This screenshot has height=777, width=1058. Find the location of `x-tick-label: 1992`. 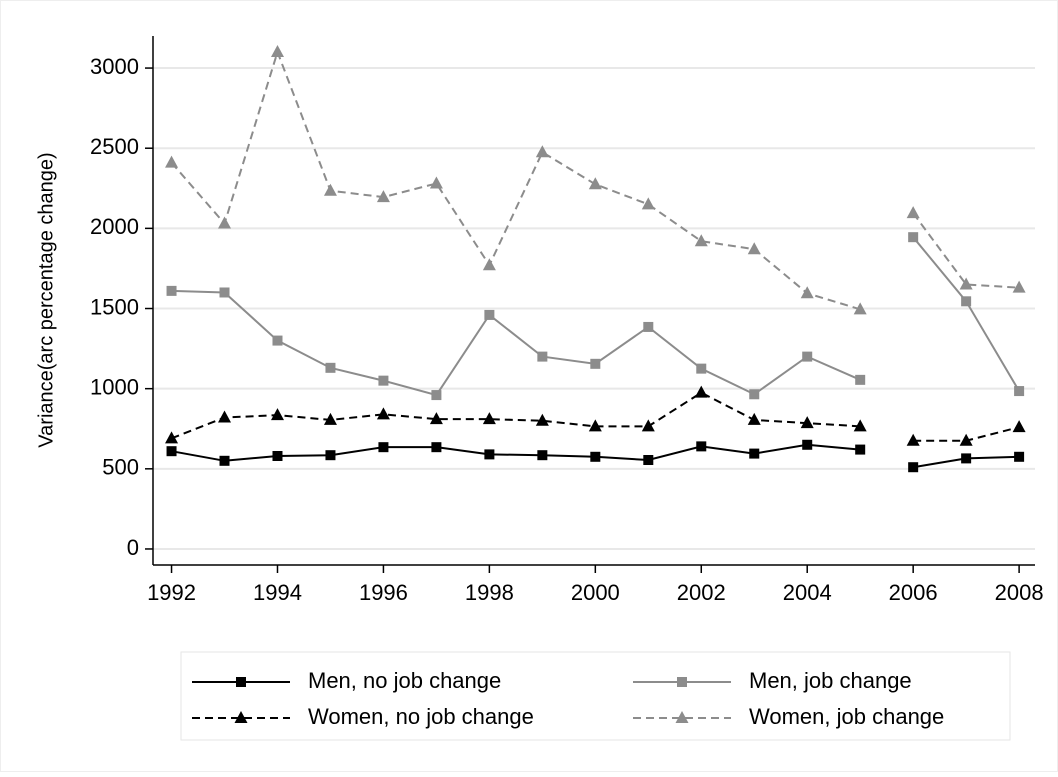

x-tick-label: 1992 is located at coordinates (171, 592).